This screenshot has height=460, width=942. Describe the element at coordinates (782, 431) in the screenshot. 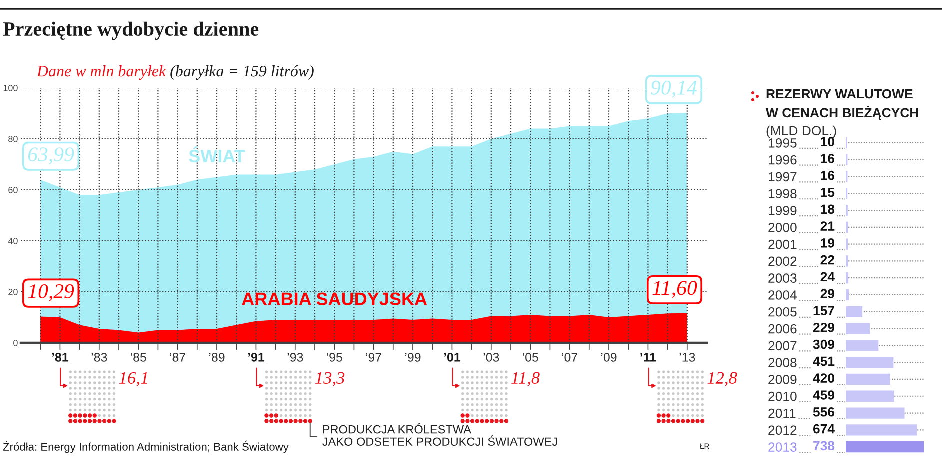

I see `y-tick-label: 2012` at that location.